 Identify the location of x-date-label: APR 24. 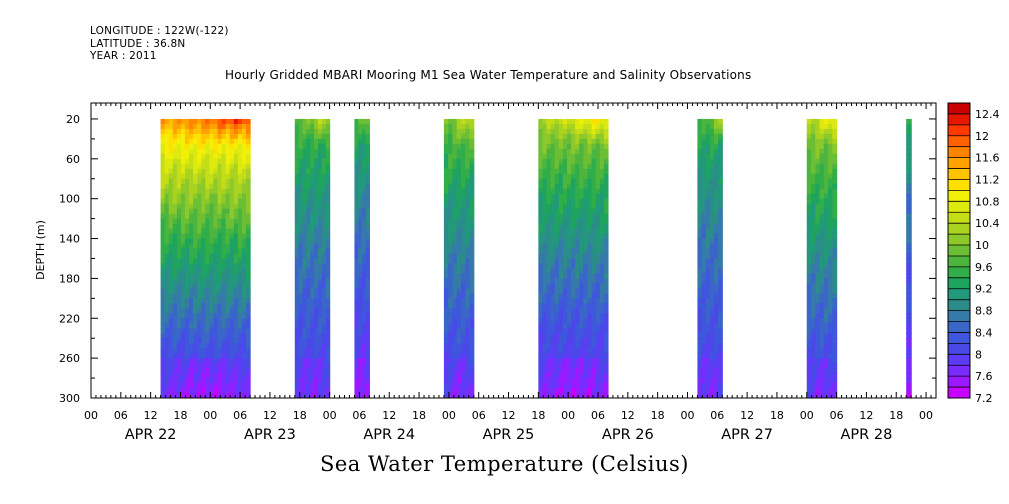
(389, 435).